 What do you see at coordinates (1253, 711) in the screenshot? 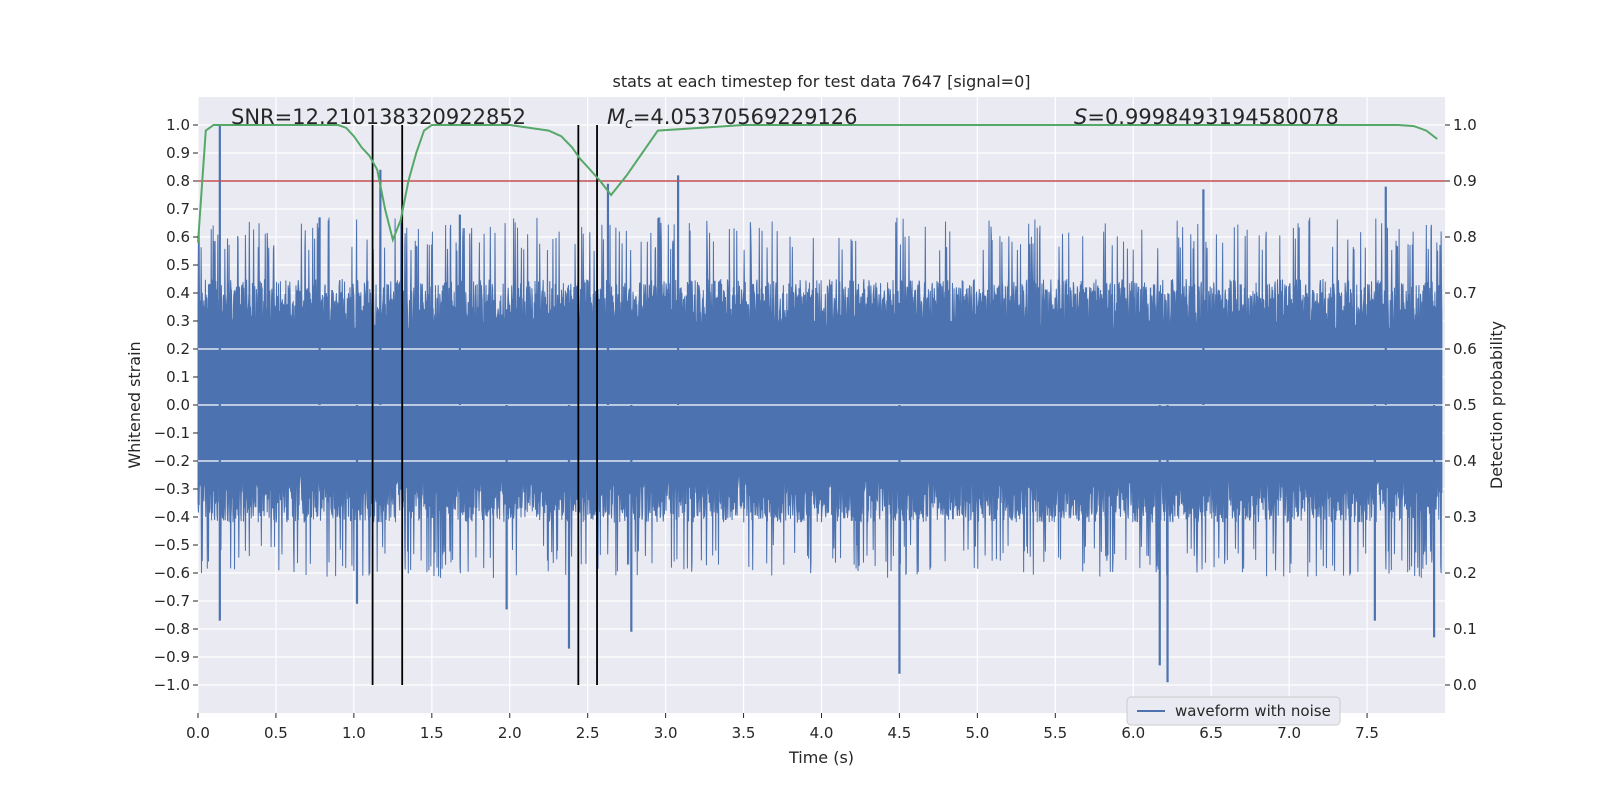
I see `legend-label-waveform: waveform with noise` at bounding box center [1253, 711].